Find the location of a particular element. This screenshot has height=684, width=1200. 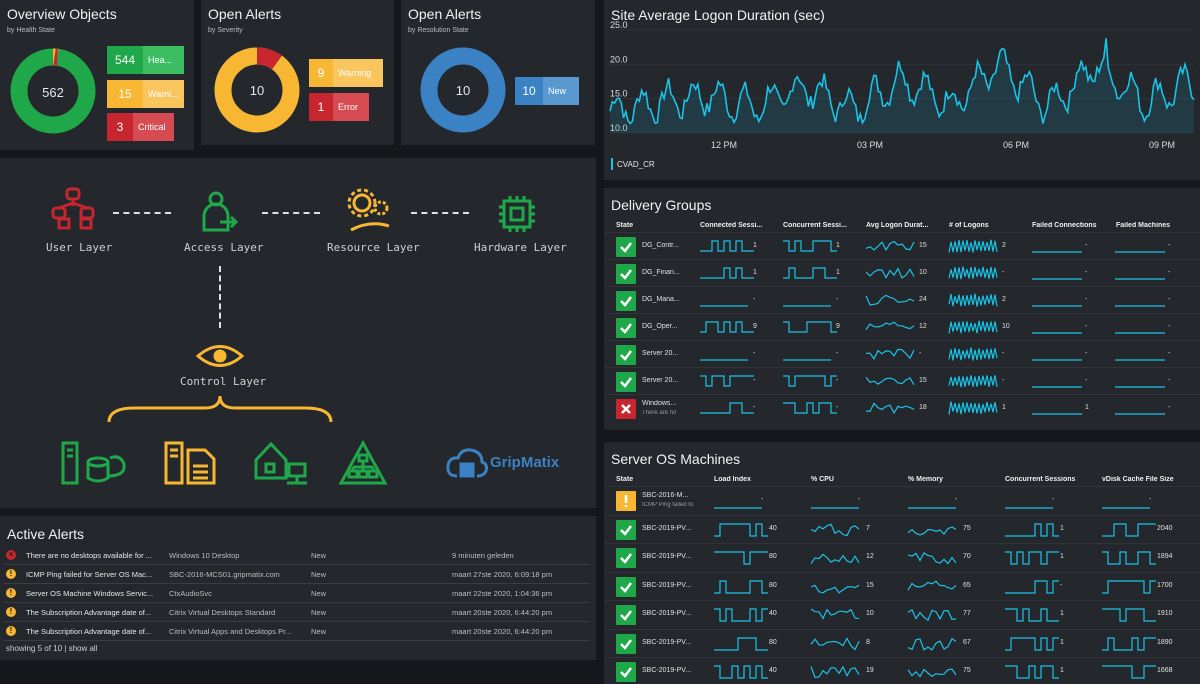

table-row: DG_Finan... 1 1 10 - - - is located at coordinates (902, 272).